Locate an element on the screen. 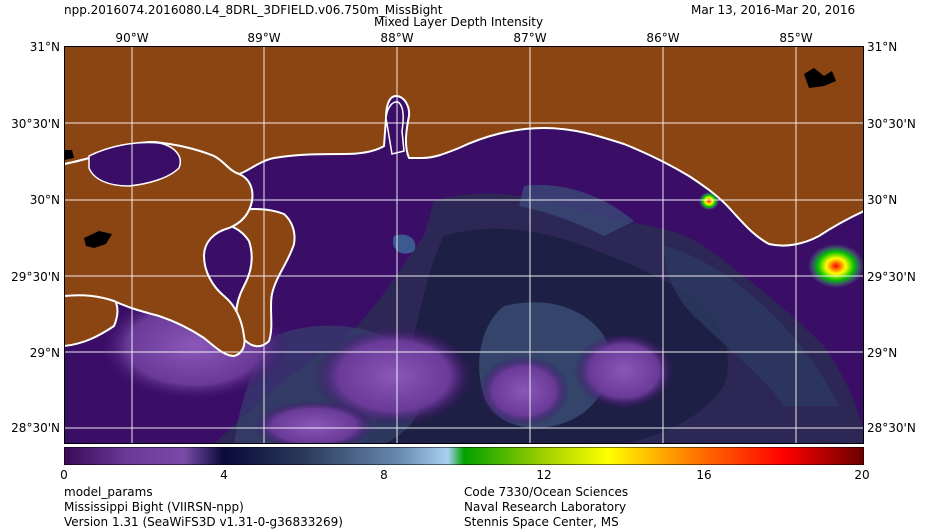 This screenshot has height=531, width=928. product-title: Mixed Layer Depth Intensity is located at coordinates (459, 22).